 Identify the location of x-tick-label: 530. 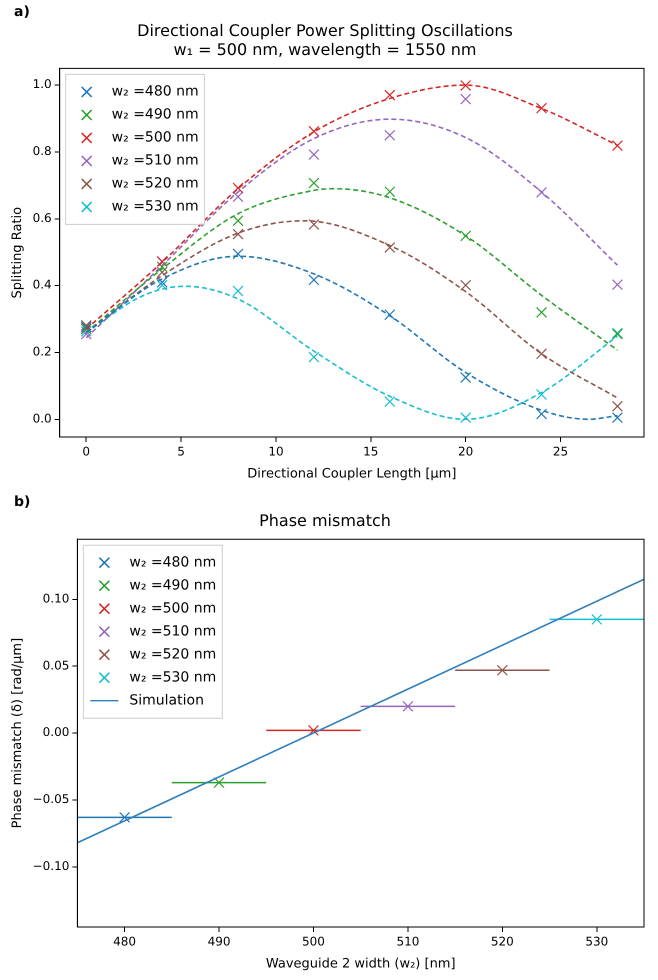
(596, 941).